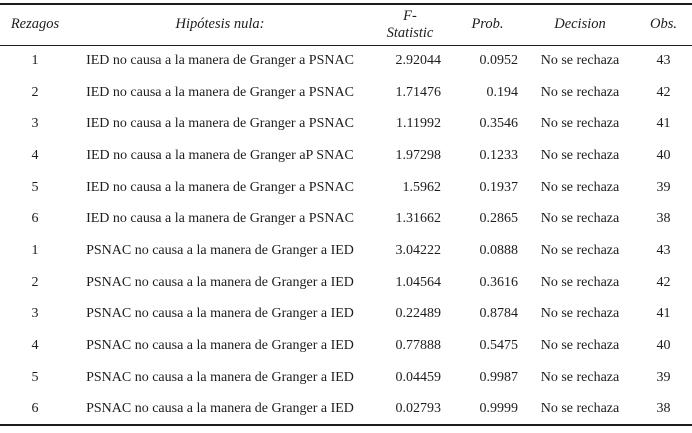  What do you see at coordinates (418, 124) in the screenshot?
I see `cell-f-statistic: 1.11992` at bounding box center [418, 124].